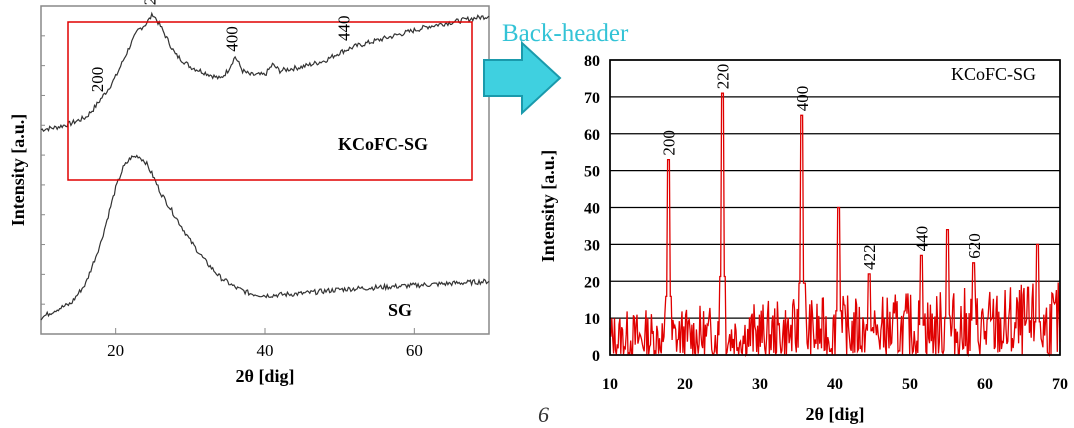 This screenshot has height=428, width=1074. I want to click on left-x-axis-label: 2θ [dig], so click(265, 376).